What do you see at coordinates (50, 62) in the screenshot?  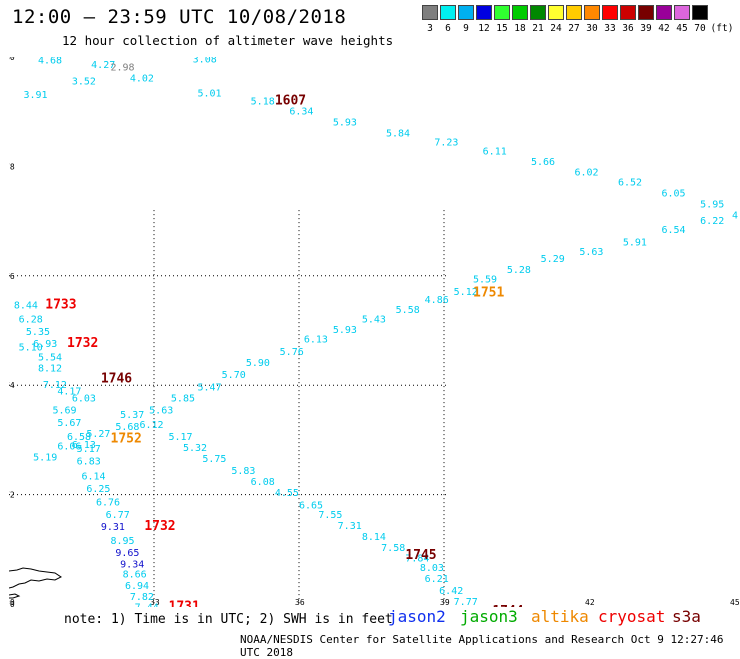 I see `wave-height-value: 4.68` at bounding box center [50, 62].